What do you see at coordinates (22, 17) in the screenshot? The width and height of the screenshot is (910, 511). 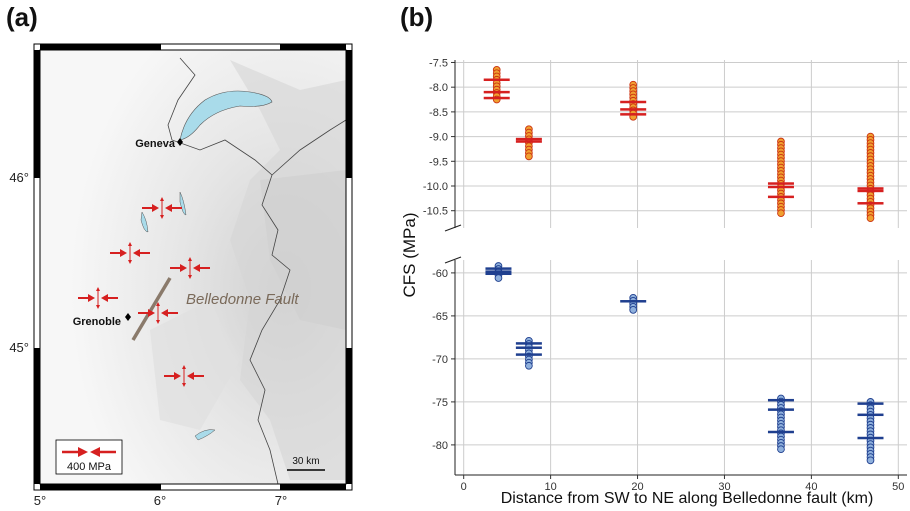 I see `panel-label-a: (a)` at bounding box center [22, 17].